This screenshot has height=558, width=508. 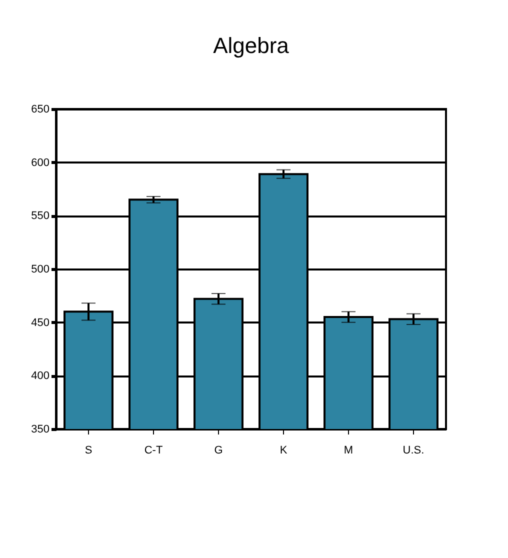 I want to click on x-tick-label: S, so click(x=88, y=450).